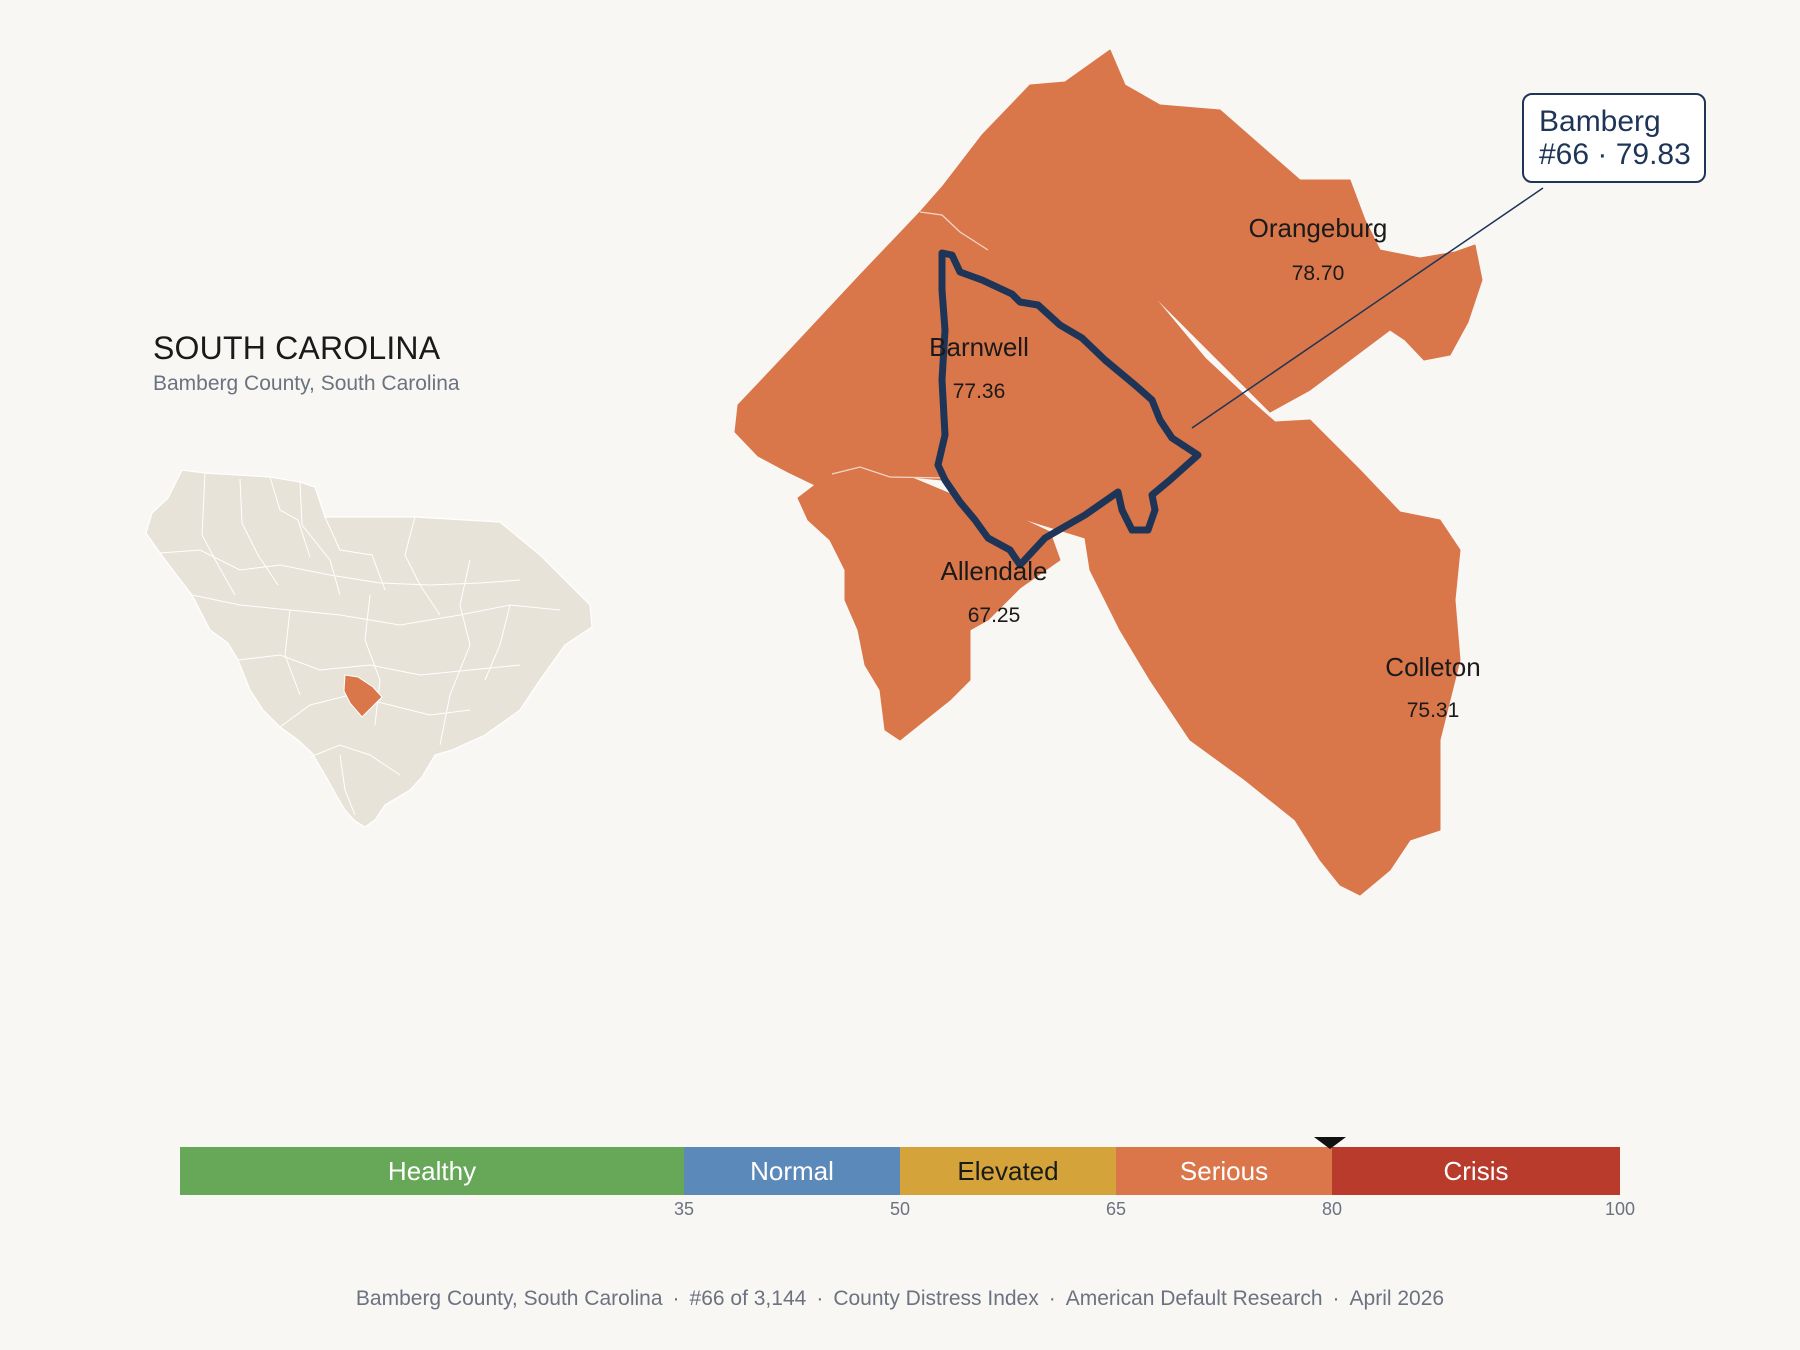 The image size is (1800, 1350). Describe the element at coordinates (979, 347) in the screenshot. I see `county-name: Barnwell` at that location.